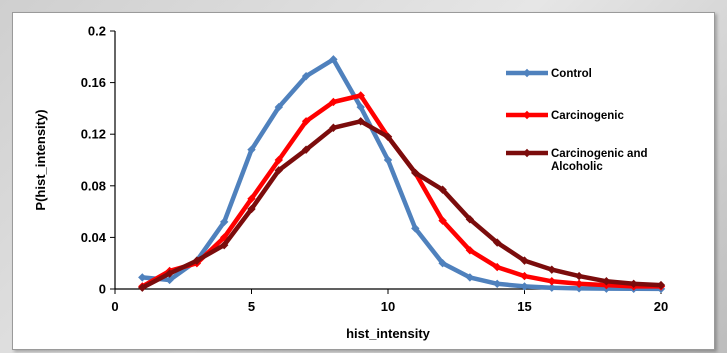 Image resolution: width=727 pixels, height=353 pixels. What do you see at coordinates (40, 159) in the screenshot?
I see `y-axis-label: P(hist_intensity)` at bounding box center [40, 159].